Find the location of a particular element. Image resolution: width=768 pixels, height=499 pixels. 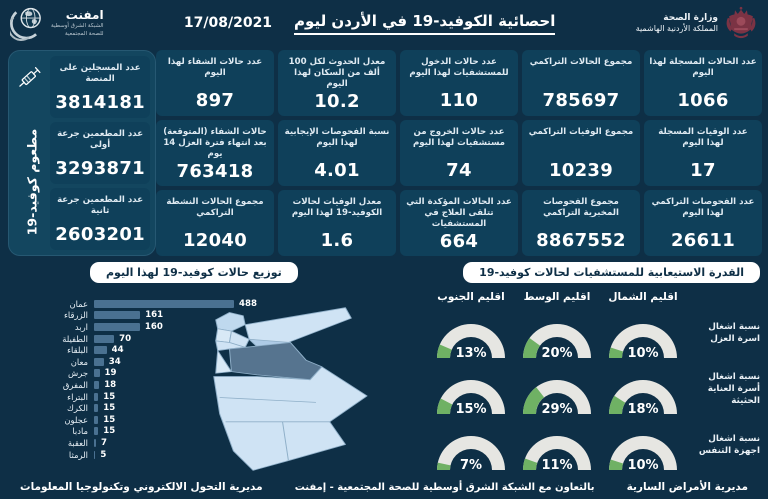

emphnet-tagline-1: الشبكة الشرق أوسطية is located at coordinates (77, 25).